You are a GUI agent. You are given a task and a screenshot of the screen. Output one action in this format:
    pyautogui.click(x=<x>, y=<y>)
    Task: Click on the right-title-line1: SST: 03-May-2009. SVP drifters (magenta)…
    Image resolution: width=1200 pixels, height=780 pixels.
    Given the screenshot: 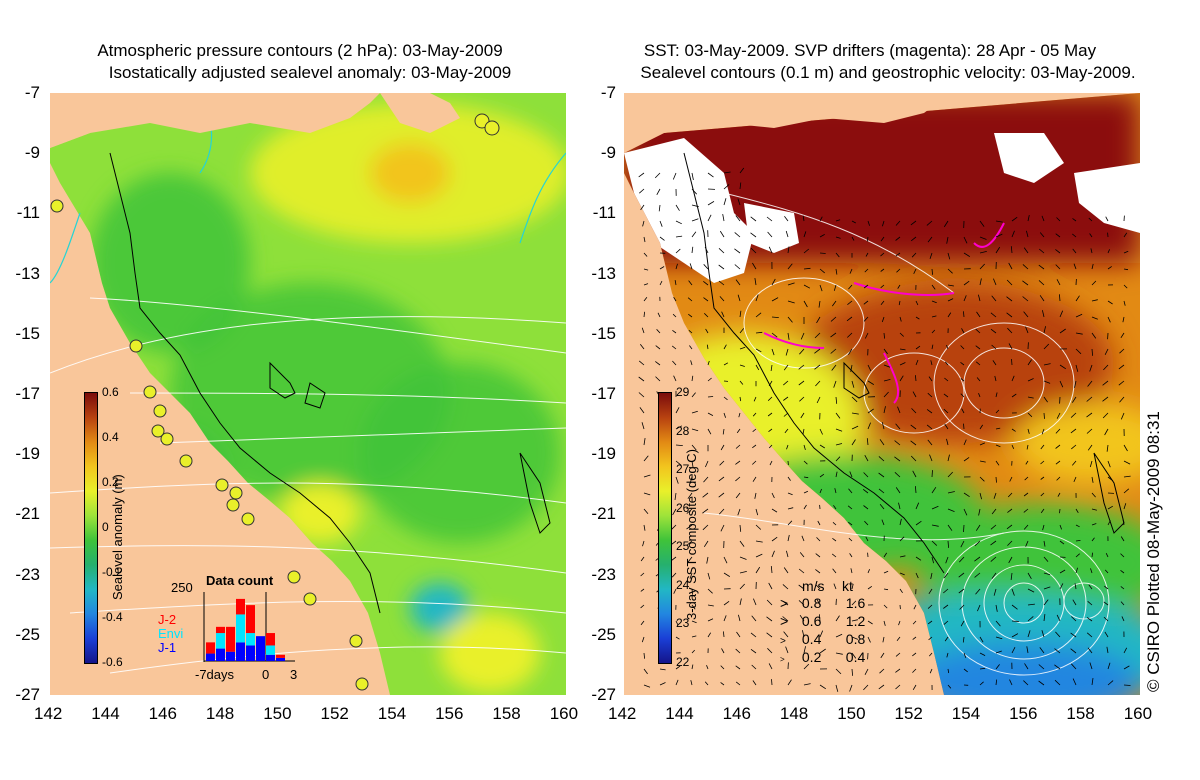 What is the action you would take?
    pyautogui.click(x=870, y=50)
    